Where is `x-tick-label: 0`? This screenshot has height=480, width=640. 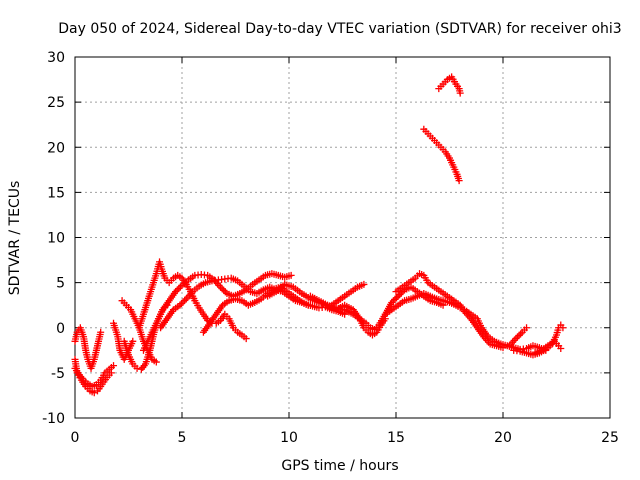
x-tick-label: 0 is located at coordinates (75, 438).